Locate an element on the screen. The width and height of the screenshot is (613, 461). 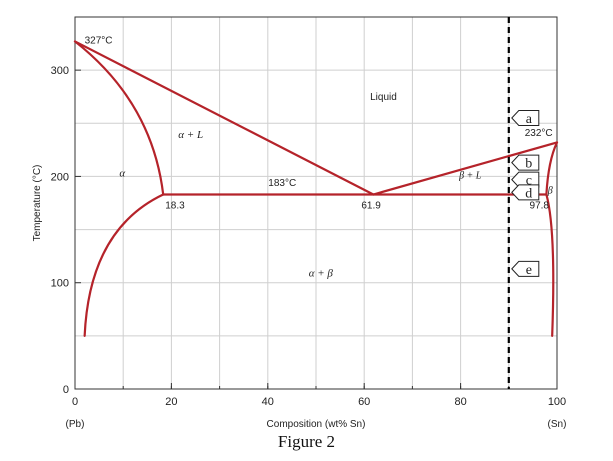
point-marker-label: a is located at coordinates (529, 119).